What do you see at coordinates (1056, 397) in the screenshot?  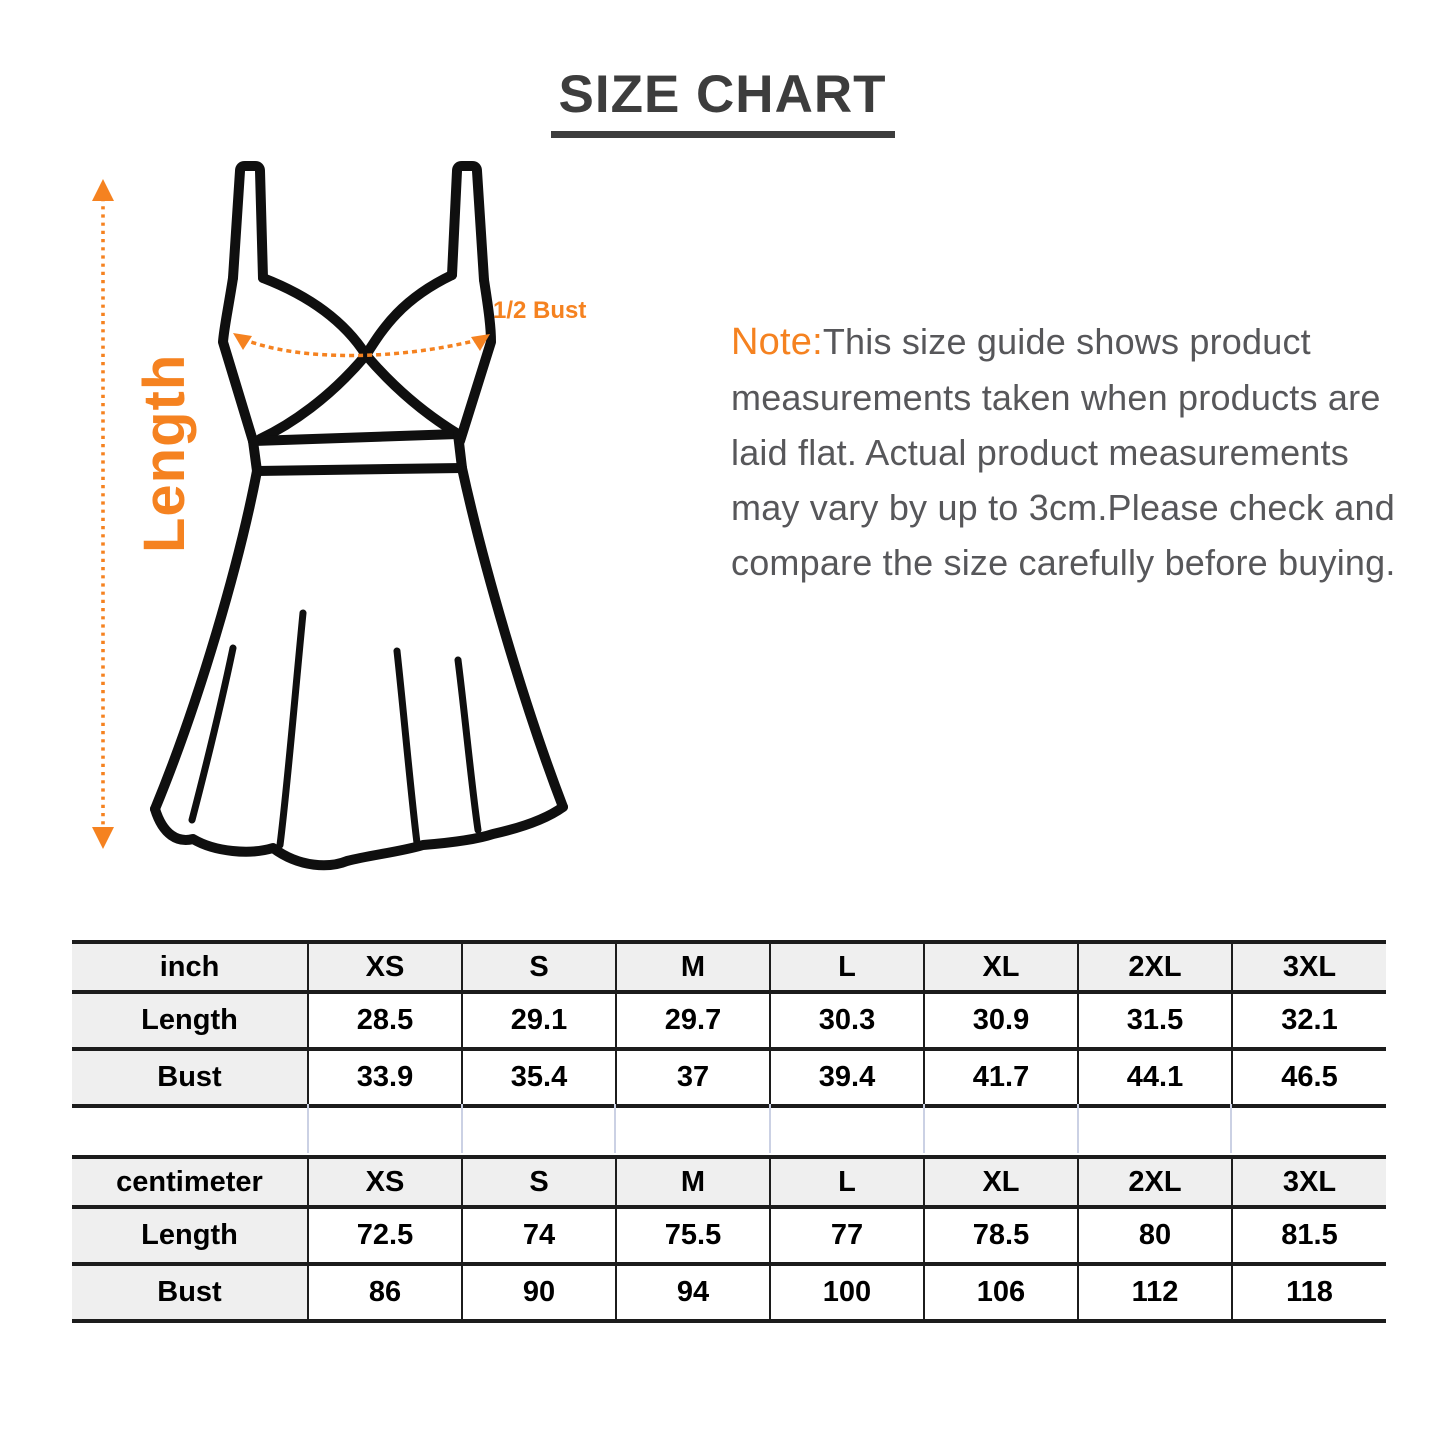 I see `note-line: measurements taken when products are` at bounding box center [1056, 397].